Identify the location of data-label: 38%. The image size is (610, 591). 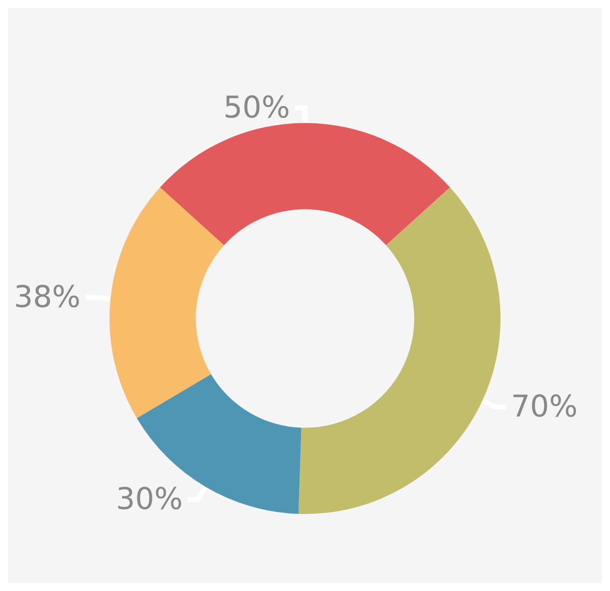
(47, 297).